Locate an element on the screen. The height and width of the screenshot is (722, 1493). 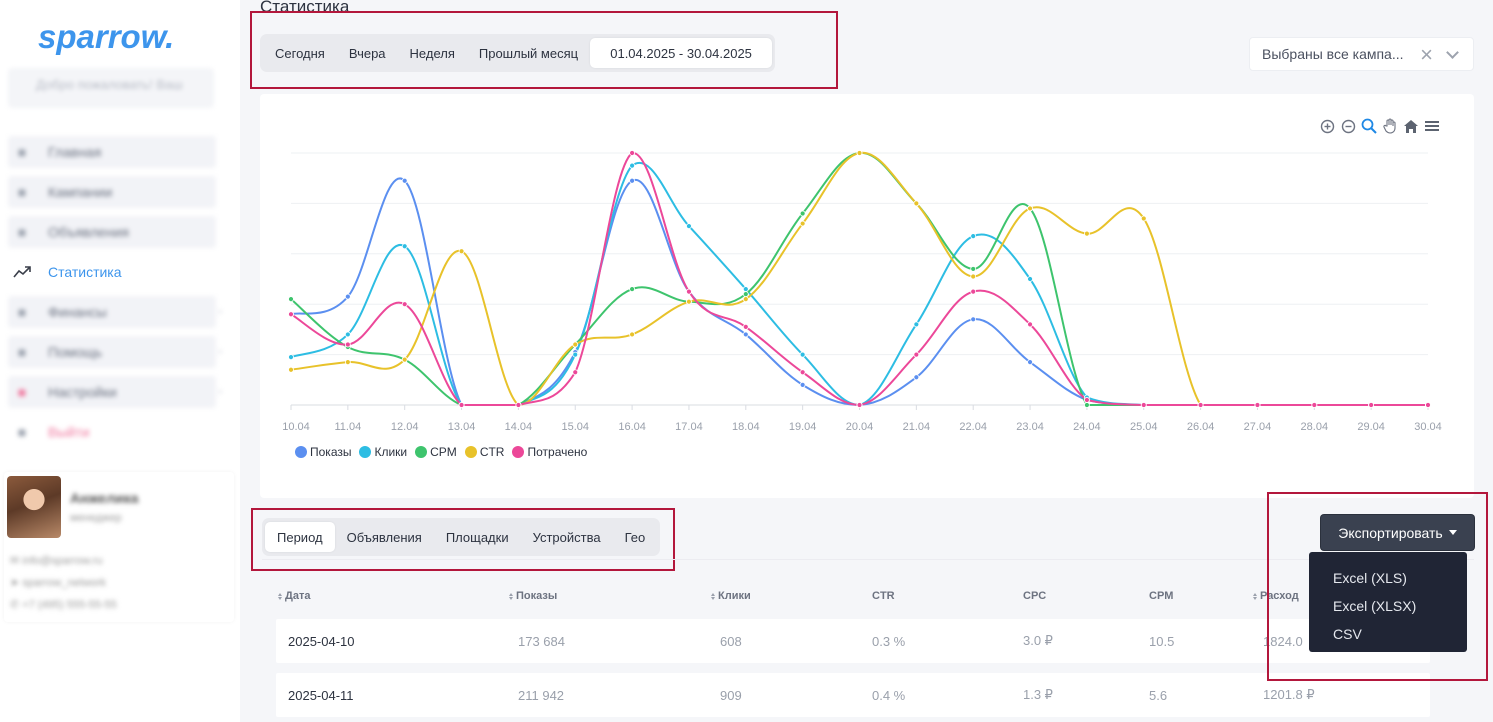
magnifier-icon is located at coordinates (1369, 126).